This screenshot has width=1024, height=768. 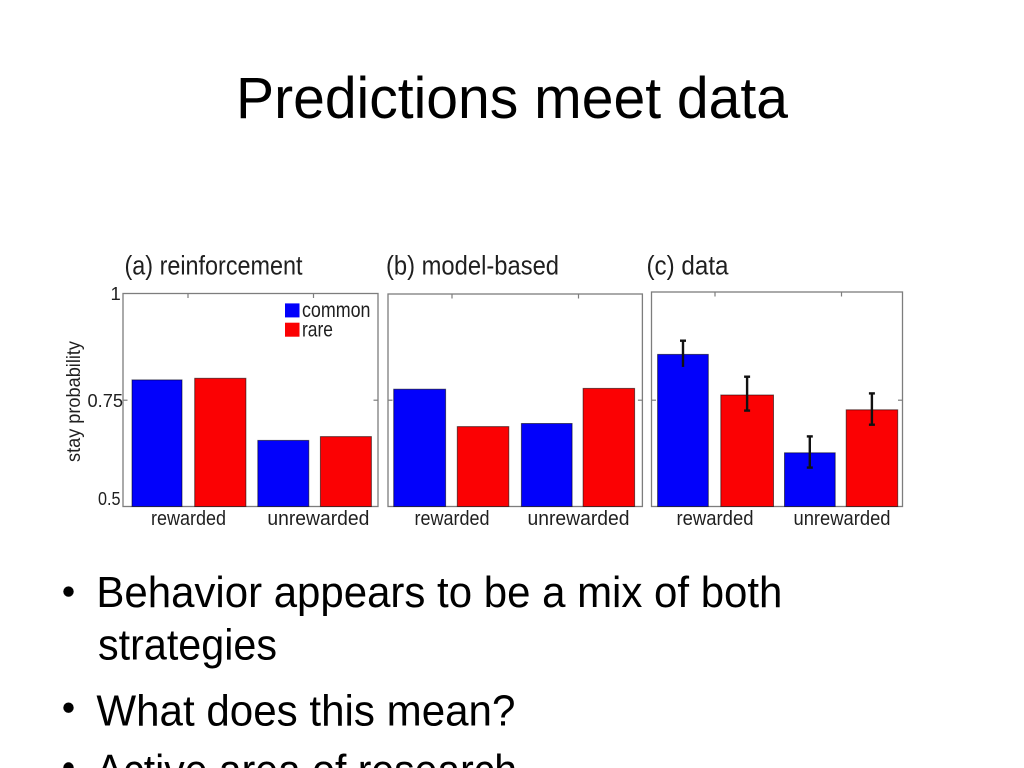 I want to click on svg-text: 1, so click(x=116, y=293).